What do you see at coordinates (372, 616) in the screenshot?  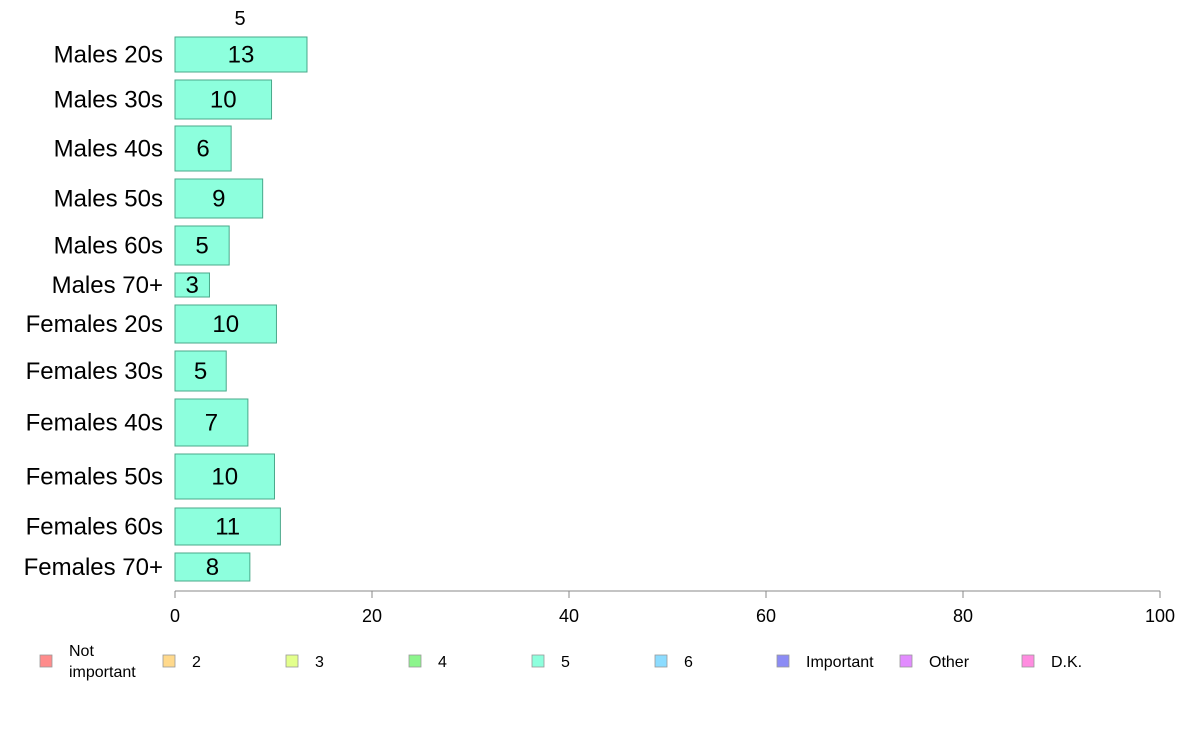 I see `x-tick-label: 20` at bounding box center [372, 616].